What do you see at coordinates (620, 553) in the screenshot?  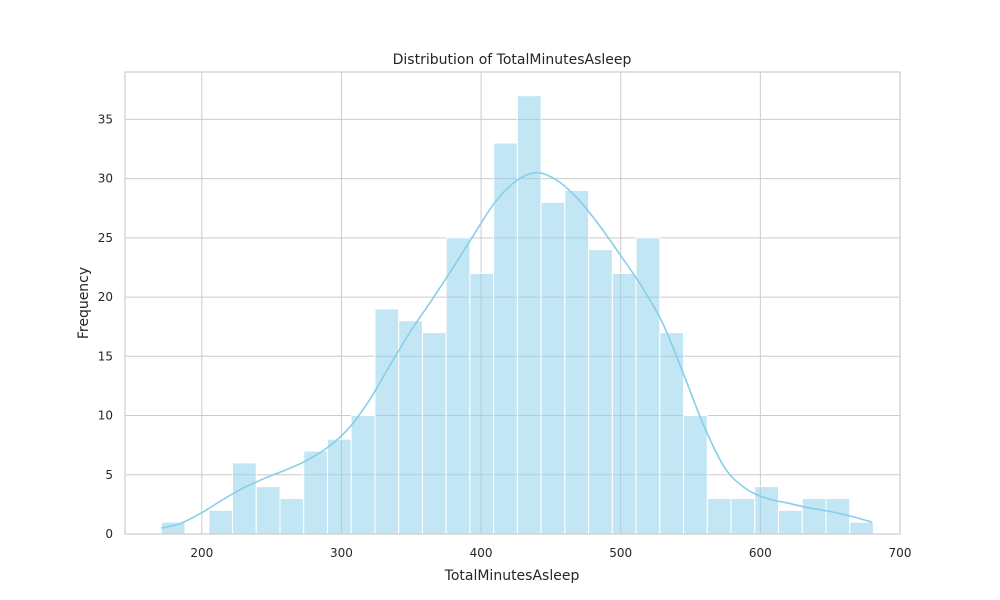 I see `x-tick-label: 500` at bounding box center [620, 553].